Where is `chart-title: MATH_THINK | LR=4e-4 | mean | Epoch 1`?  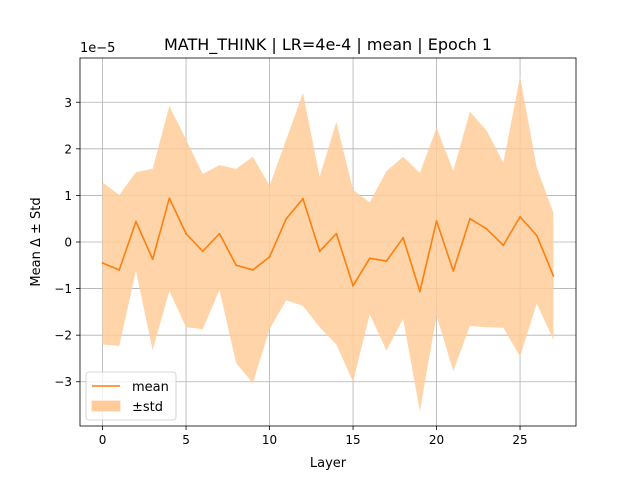 chart-title: MATH_THINK | LR=4e-4 | mean | Epoch 1 is located at coordinates (328, 45).